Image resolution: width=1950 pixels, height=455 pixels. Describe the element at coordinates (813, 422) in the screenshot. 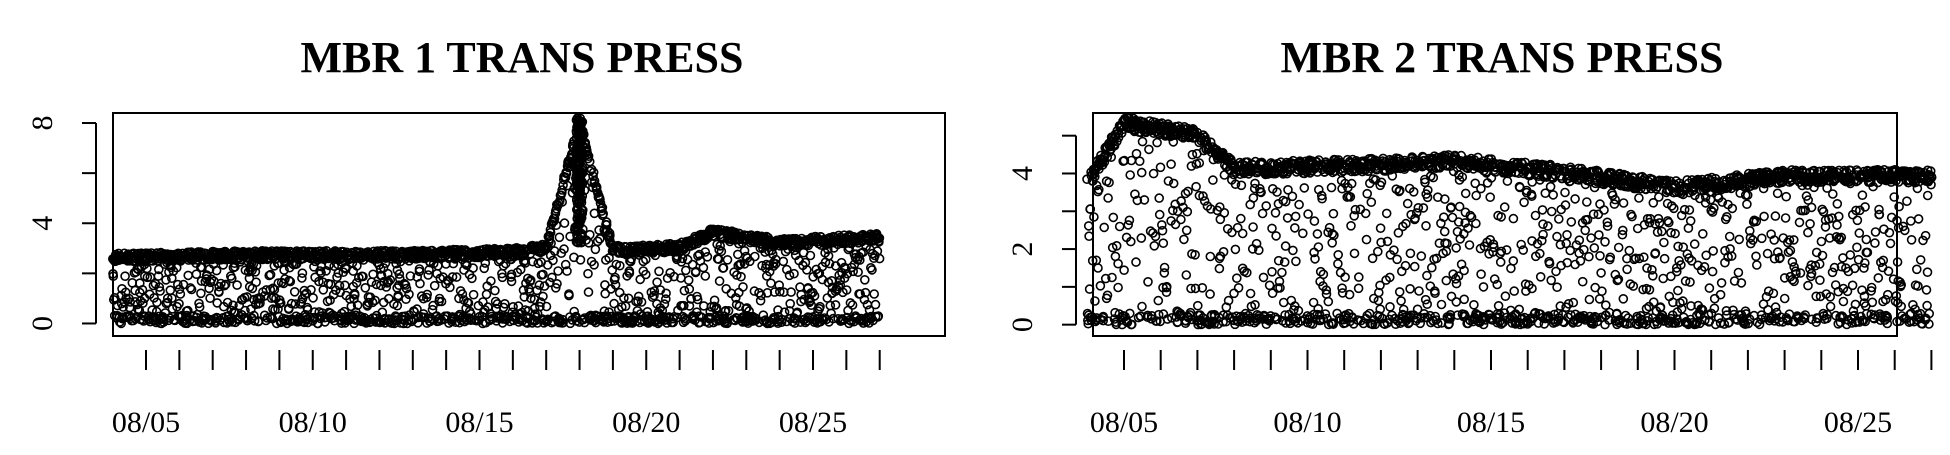

I see `x-tick-label: 08/25` at that location.